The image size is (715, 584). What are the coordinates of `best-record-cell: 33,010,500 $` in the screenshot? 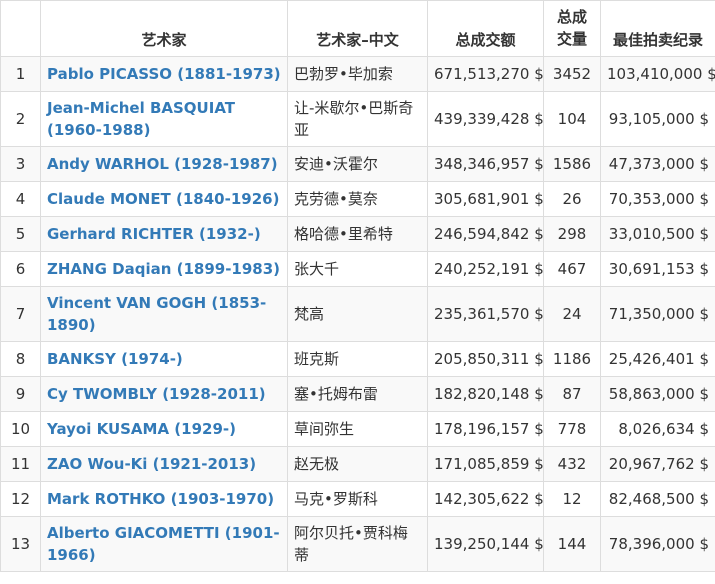 It's located at (657, 234).